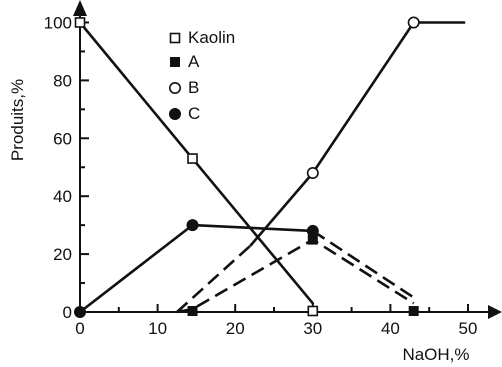 This screenshot has height=367, width=502. Describe the element at coordinates (184, 113) in the screenshot. I see `legend-item-c: C` at that location.